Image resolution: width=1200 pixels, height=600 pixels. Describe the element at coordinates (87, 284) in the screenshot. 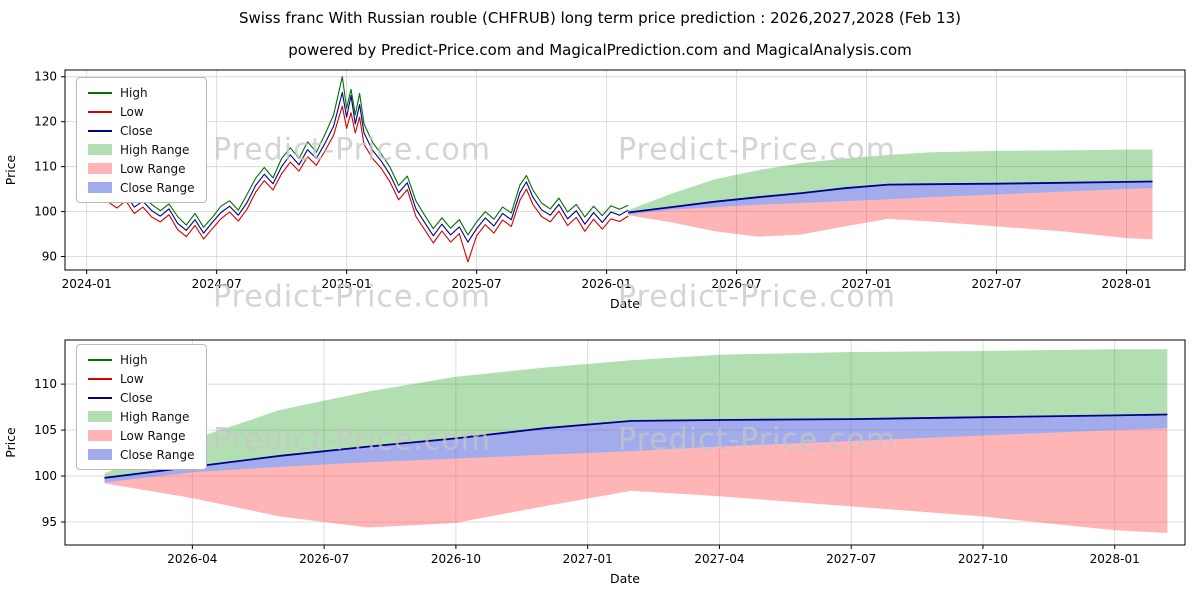

I see `x-tick-label: 2024-01` at that location.